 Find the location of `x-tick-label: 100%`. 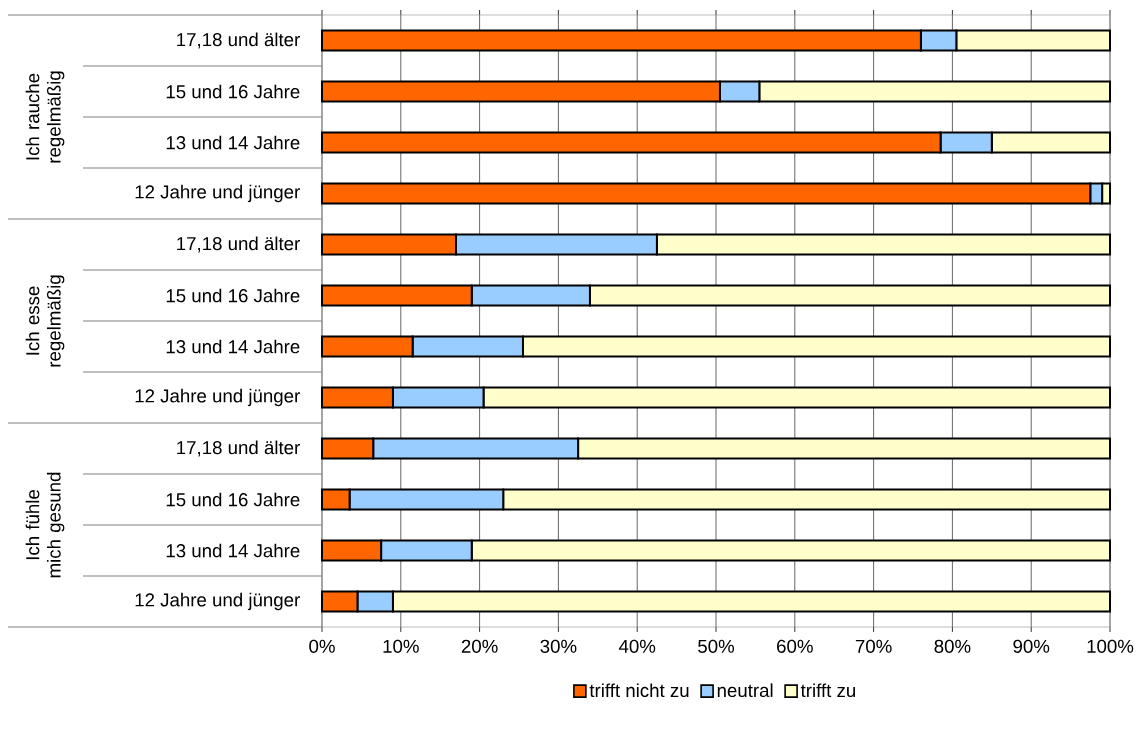

x-tick-label: 100% is located at coordinates (1110, 646).